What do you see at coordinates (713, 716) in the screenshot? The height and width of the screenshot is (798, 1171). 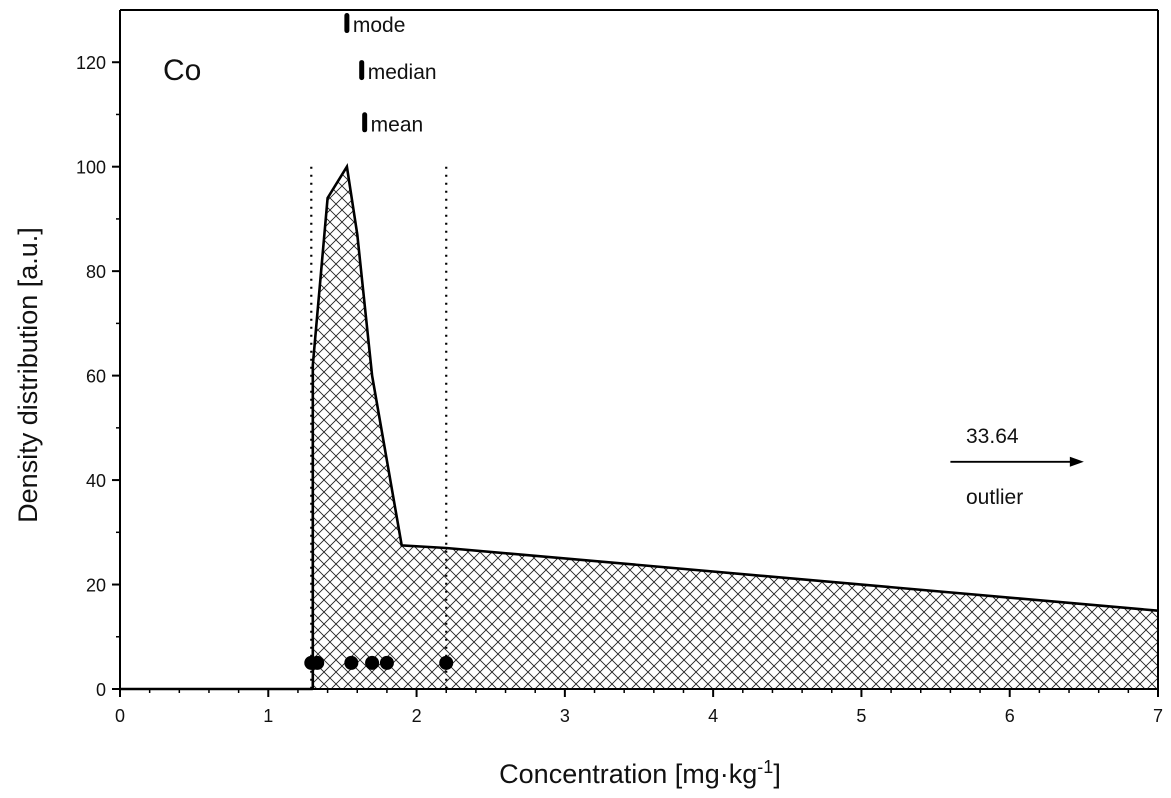 I see `x-tick-label: 4` at bounding box center [713, 716].